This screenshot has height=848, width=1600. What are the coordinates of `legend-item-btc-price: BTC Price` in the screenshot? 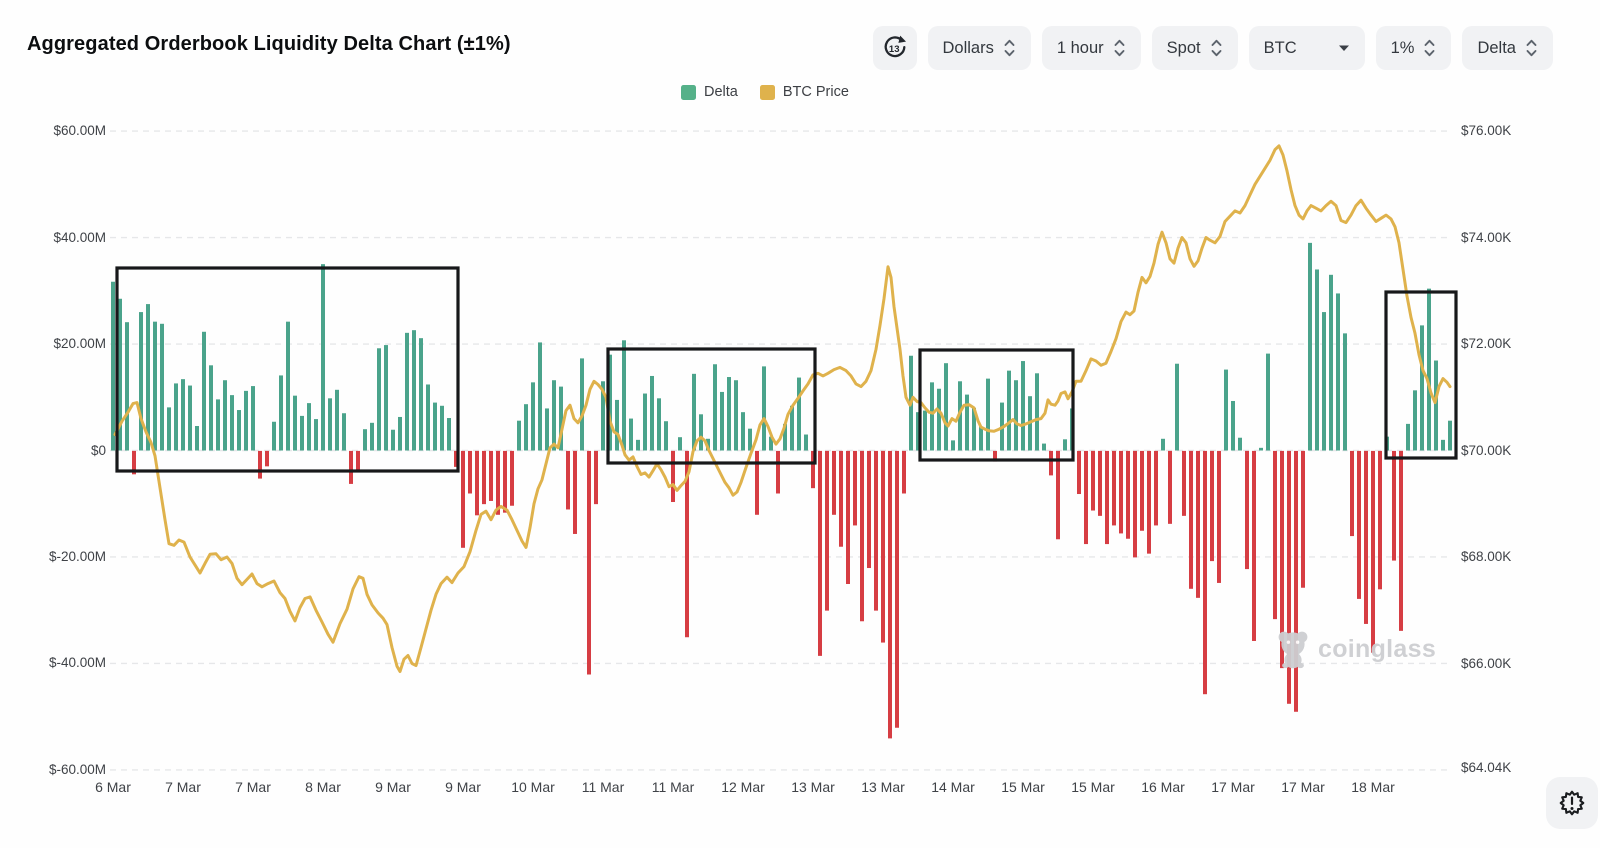 It's located at (804, 92).